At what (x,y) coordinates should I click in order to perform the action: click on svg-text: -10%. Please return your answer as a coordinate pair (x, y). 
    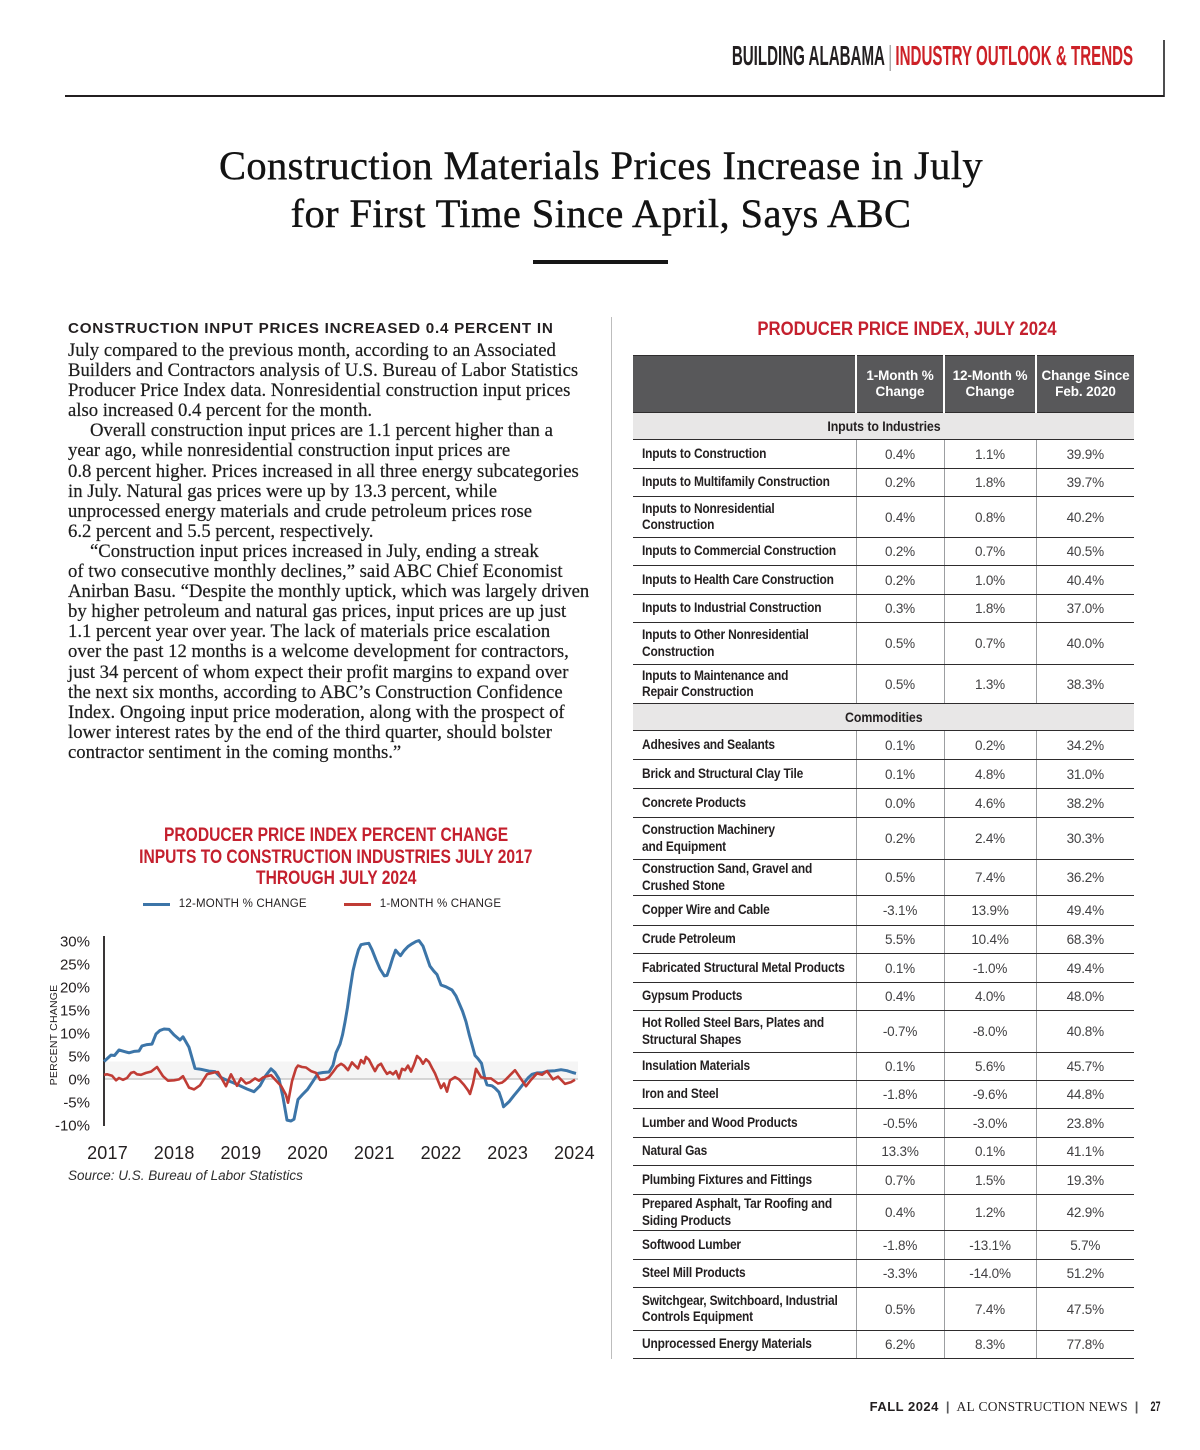
    Looking at the image, I should click on (72, 1126).